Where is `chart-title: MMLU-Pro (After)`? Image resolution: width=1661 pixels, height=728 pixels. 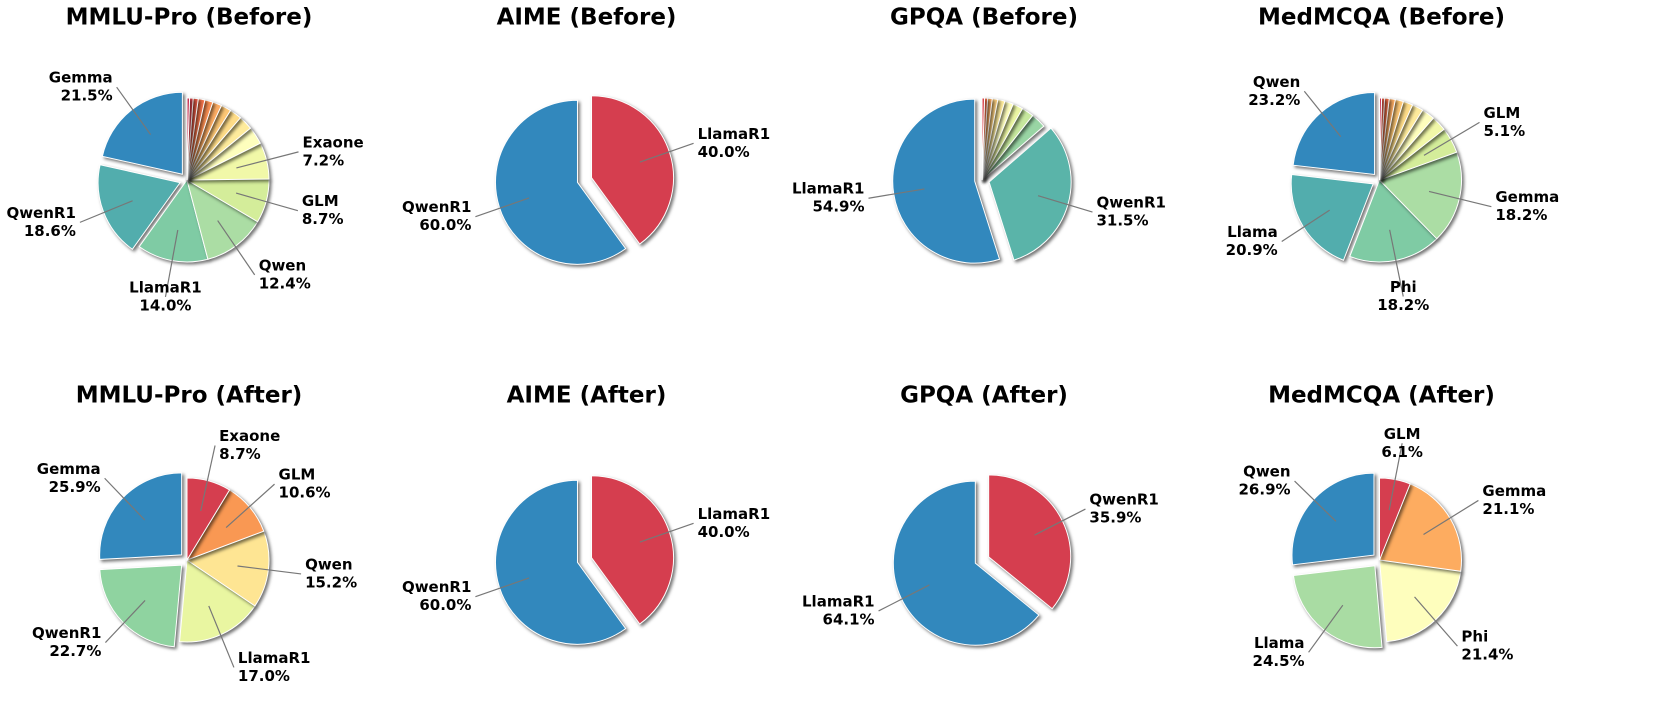 chart-title: MMLU-Pro (After) is located at coordinates (189, 396).